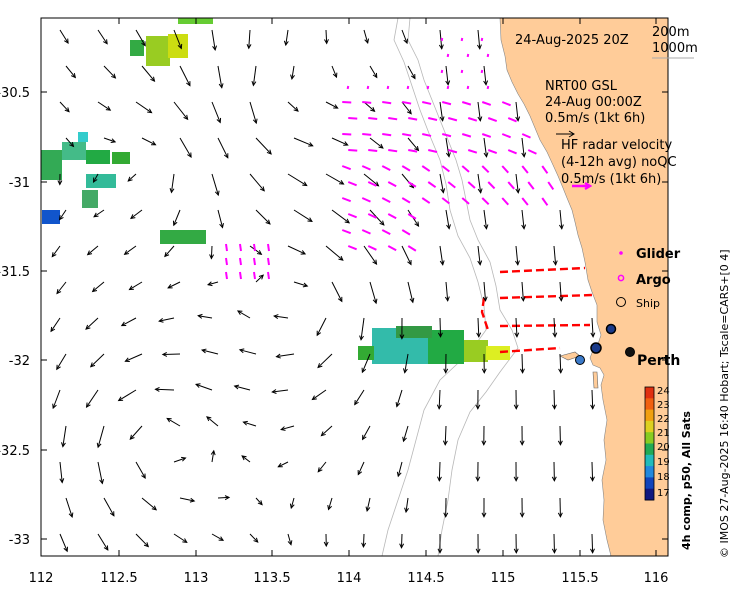  Describe the element at coordinates (663, 477) in the screenshot. I see `colorbar-tick: 18` at that location.